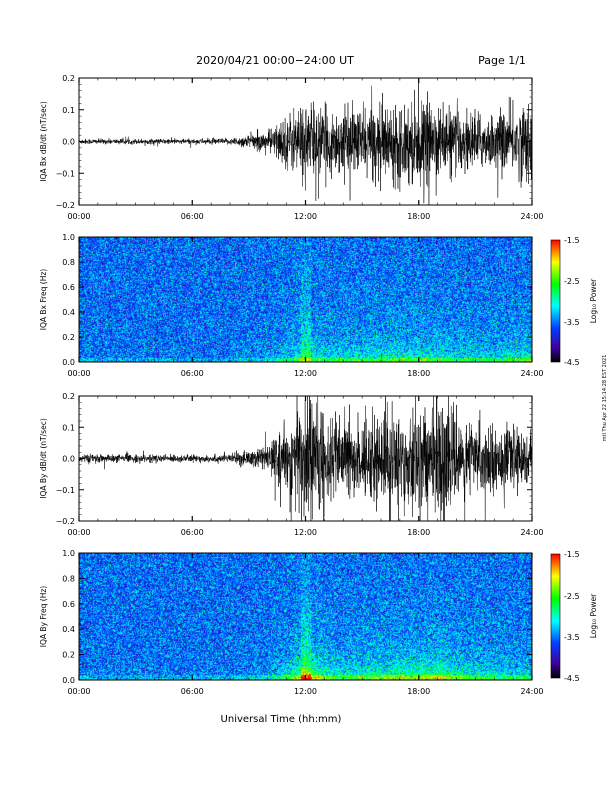 The image size is (612, 792). What do you see at coordinates (605, 398) in the screenshot?
I see `run-timestamp-note: mtl Thu Apr 22 15:14:28 EST 2021` at bounding box center [605, 398].